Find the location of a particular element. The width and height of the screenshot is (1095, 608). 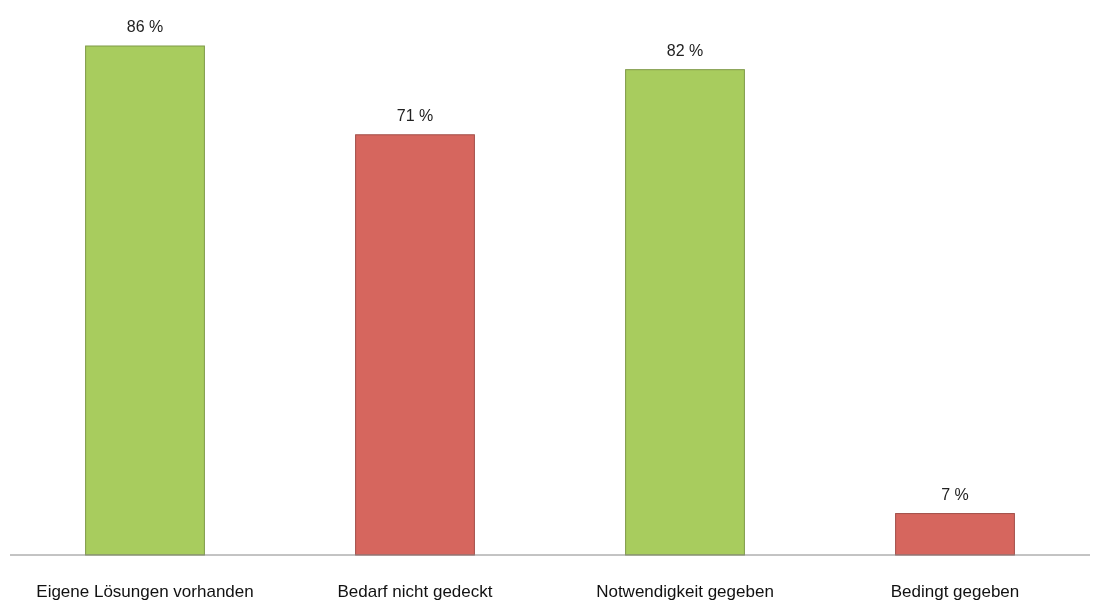

data-label: 86 % is located at coordinates (145, 26).